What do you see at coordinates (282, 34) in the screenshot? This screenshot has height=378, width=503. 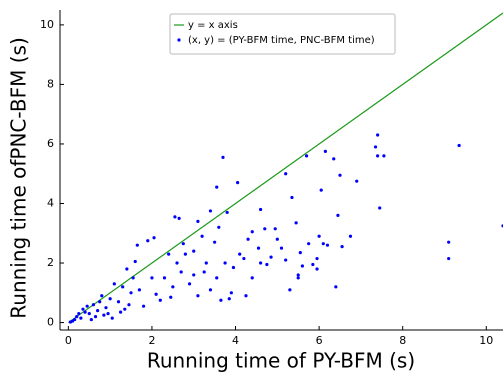 I see `legend-box` at bounding box center [282, 34].